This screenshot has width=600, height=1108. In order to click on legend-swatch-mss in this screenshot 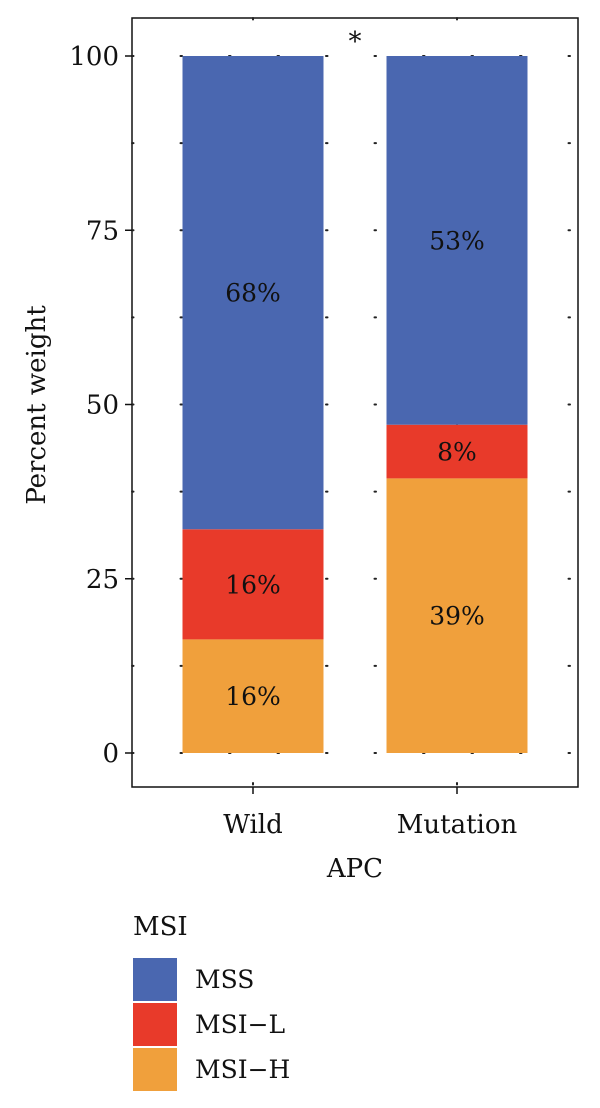, I will do `click(155, 979)`.